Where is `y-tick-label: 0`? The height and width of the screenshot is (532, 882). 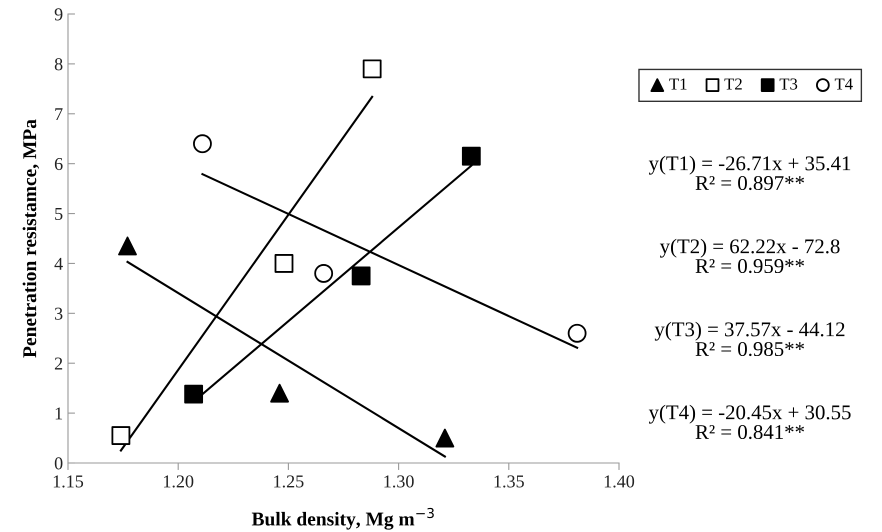
y-tick-label: 0 is located at coordinates (58, 463).